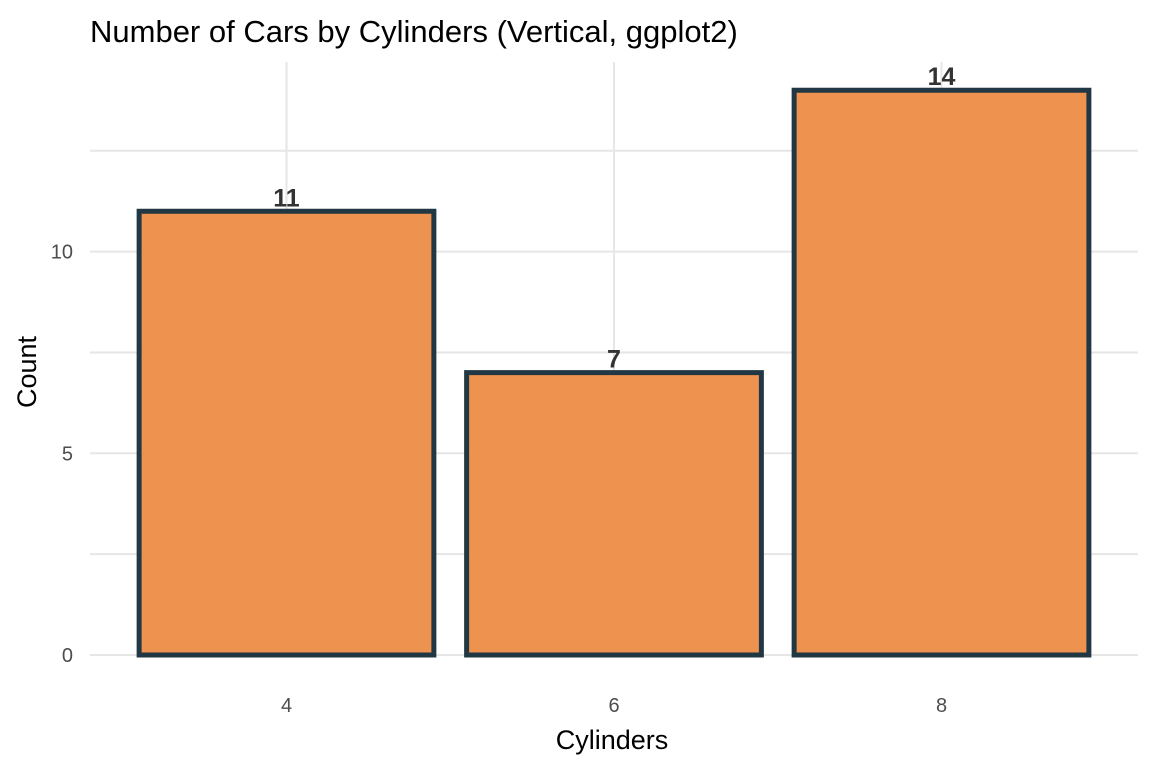  Describe the element at coordinates (27, 371) in the screenshot. I see `y-axis-title: Count` at that location.